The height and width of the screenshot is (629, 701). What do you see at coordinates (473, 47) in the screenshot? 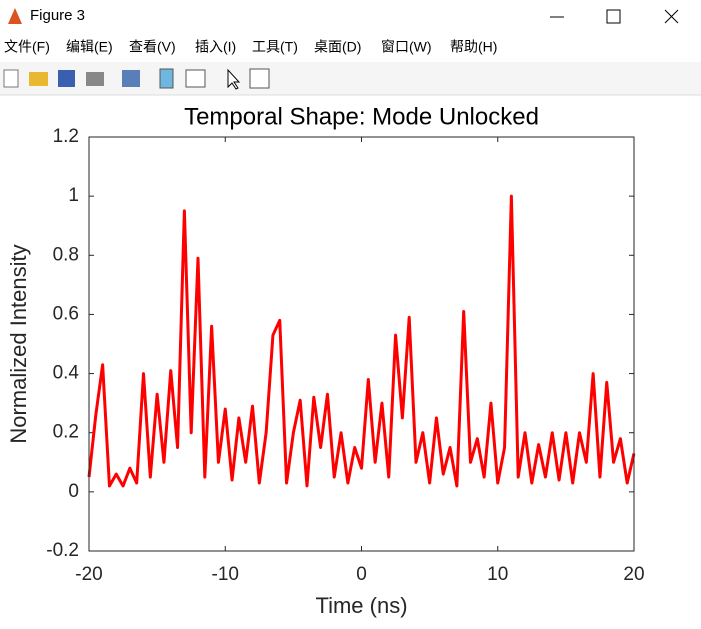
I see `menu-item: 帮助(H)` at bounding box center [473, 47].